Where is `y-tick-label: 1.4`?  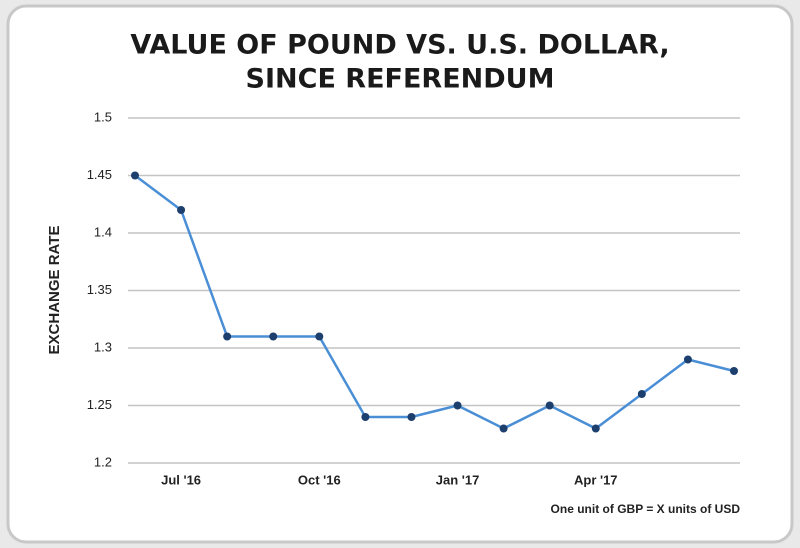 y-tick-label: 1.4 is located at coordinates (103, 231).